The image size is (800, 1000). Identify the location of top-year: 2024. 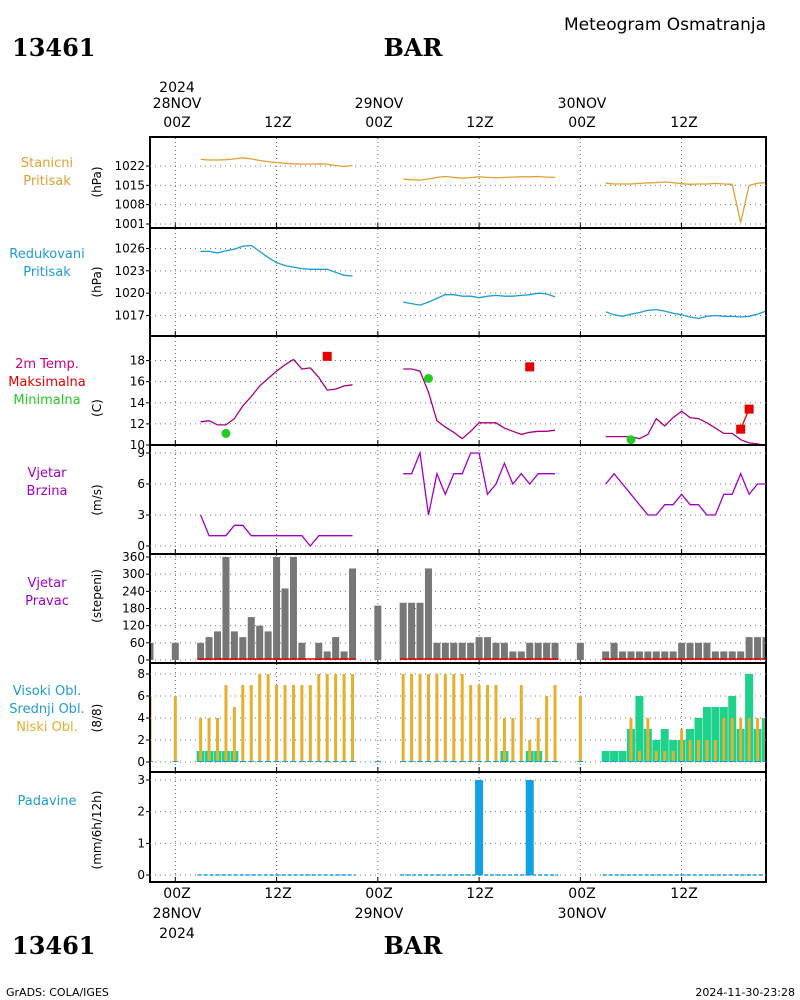
(177, 88).